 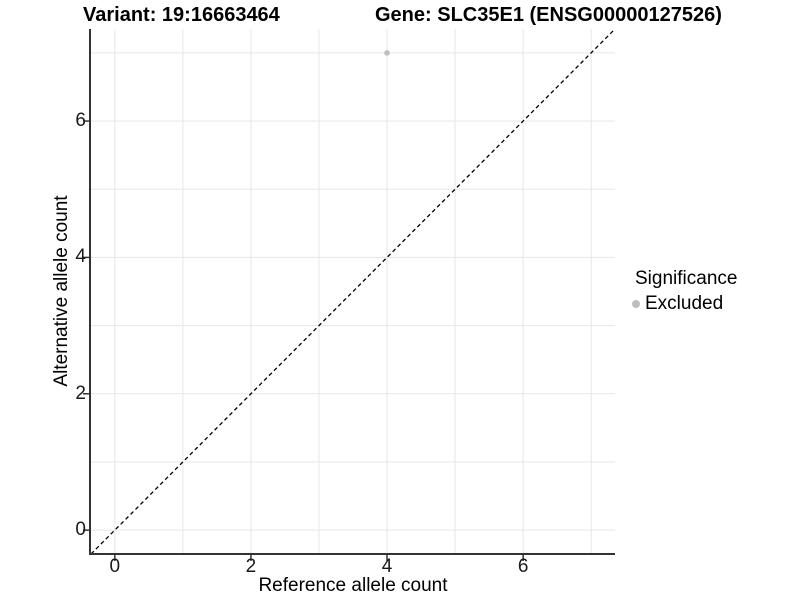 What do you see at coordinates (686, 278) in the screenshot?
I see `legend-title: Significance` at bounding box center [686, 278].